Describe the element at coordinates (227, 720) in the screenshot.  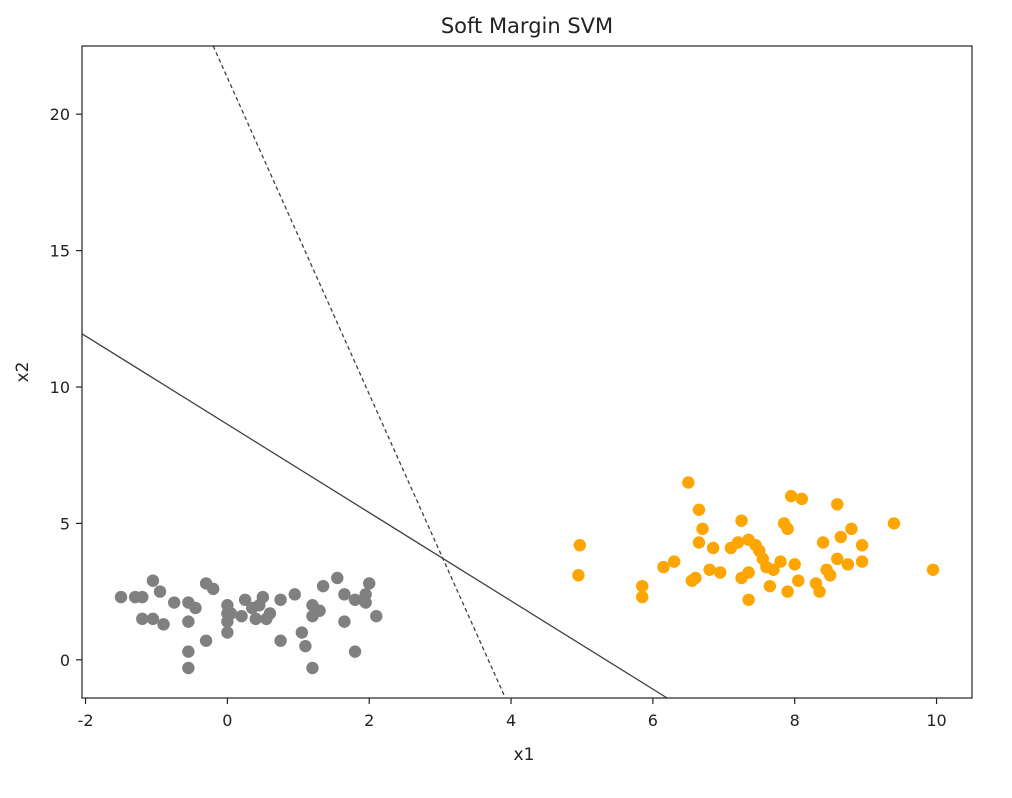
I see `x-tick-label: 0` at that location.